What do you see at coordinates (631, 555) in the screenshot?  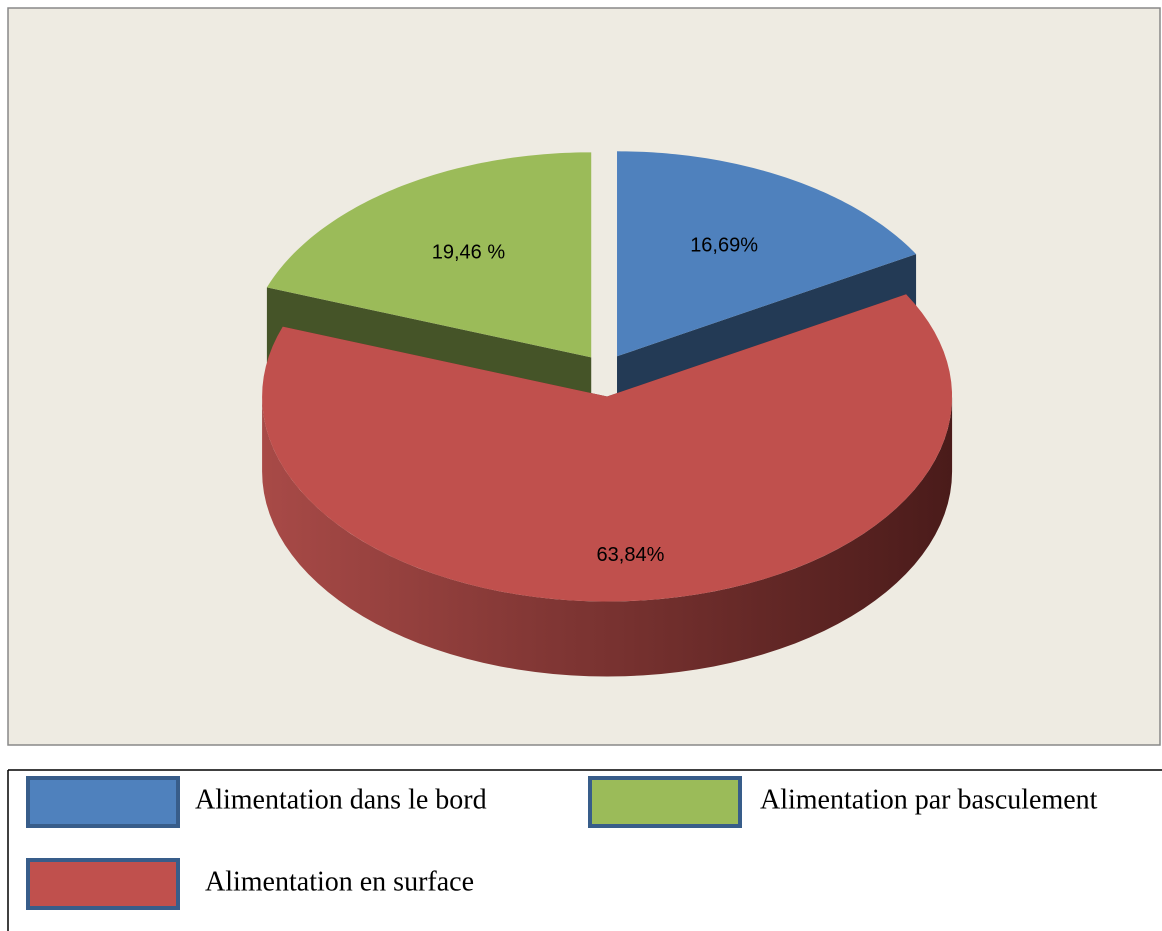 I see `data-label: 63,84%` at bounding box center [631, 555].